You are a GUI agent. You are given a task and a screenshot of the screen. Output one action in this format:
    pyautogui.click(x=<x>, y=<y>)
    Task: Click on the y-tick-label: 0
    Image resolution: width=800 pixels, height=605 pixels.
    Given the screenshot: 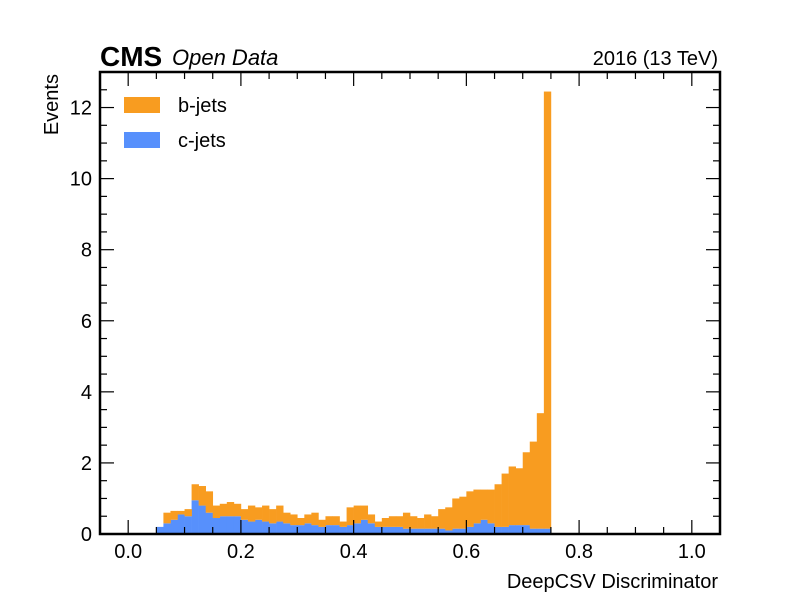 What is the action you would take?
    pyautogui.click(x=86, y=535)
    